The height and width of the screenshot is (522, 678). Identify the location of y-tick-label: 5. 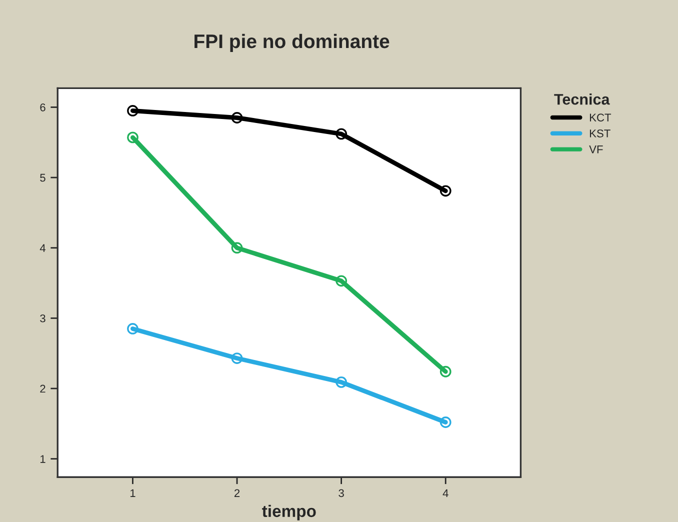
(43, 178).